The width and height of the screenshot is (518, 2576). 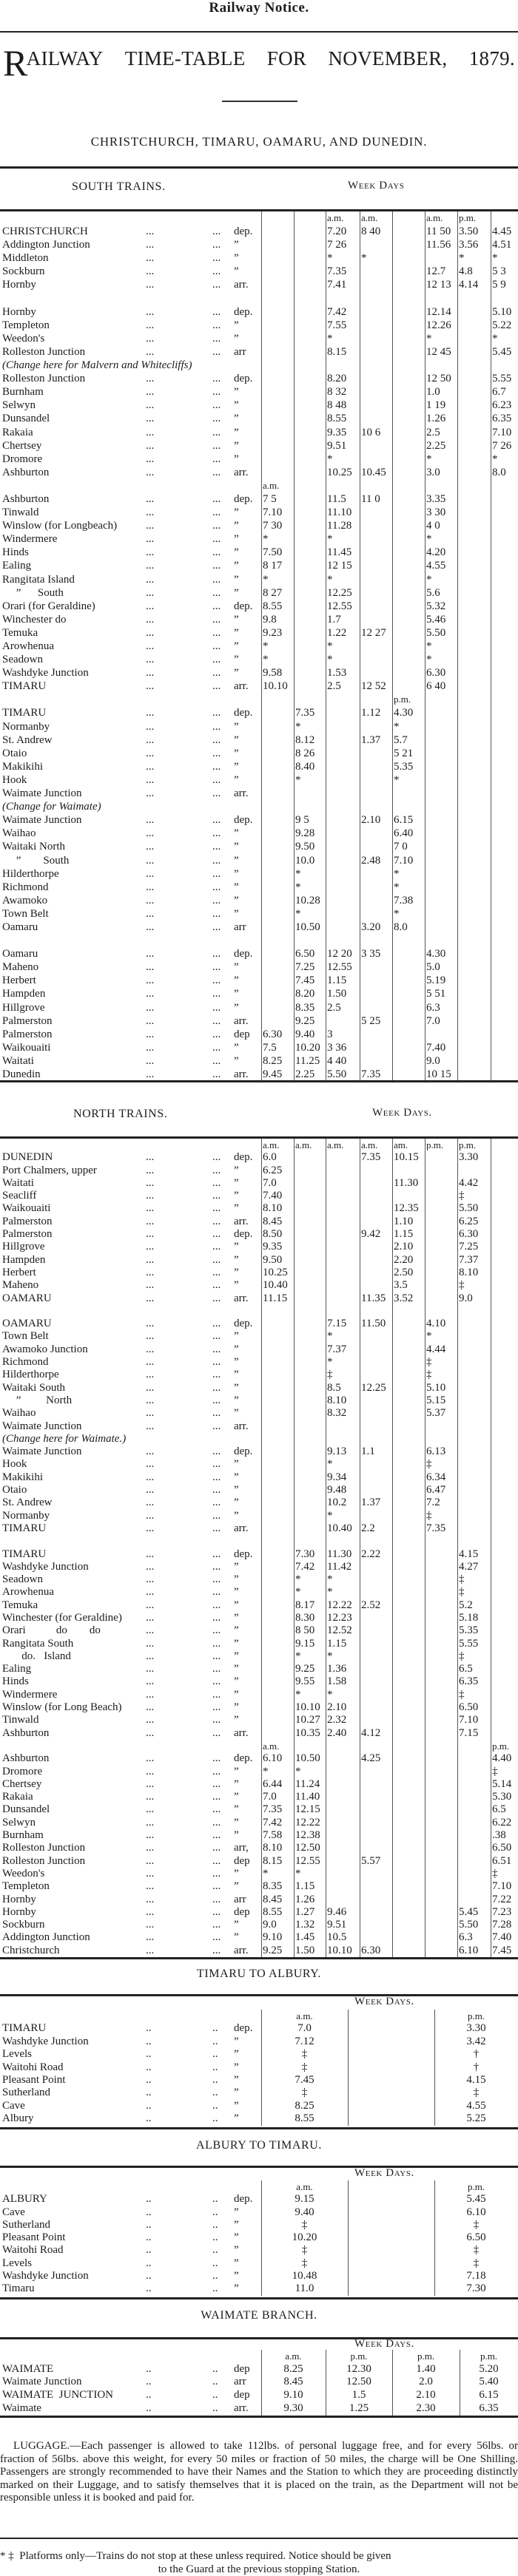 I want to click on table-row: Sutherland.... ” ‡ ‡, so click(x=259, y=2225).